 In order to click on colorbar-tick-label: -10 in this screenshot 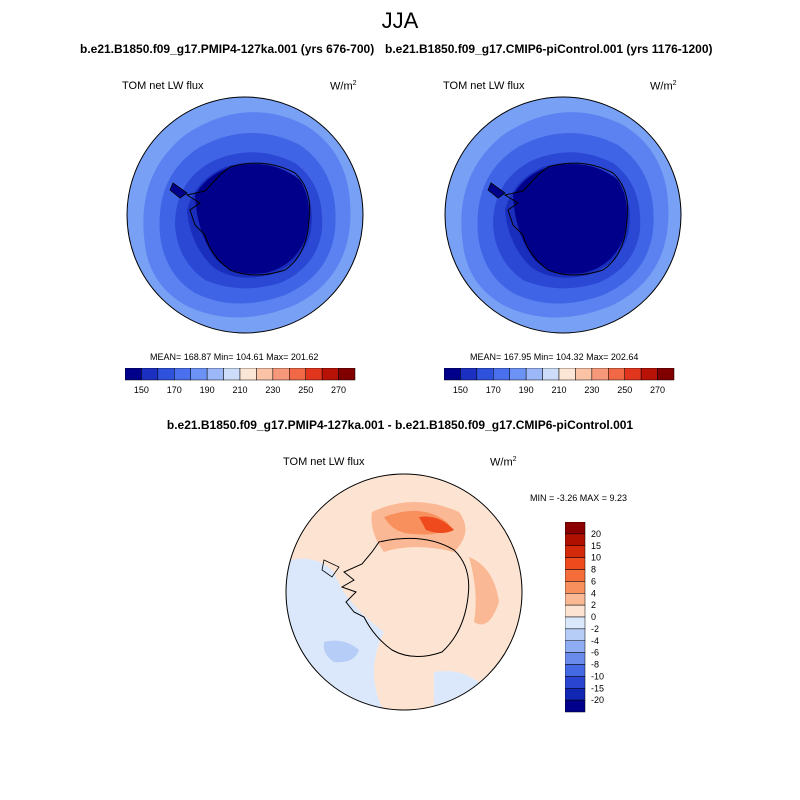, I will do `click(597, 676)`.